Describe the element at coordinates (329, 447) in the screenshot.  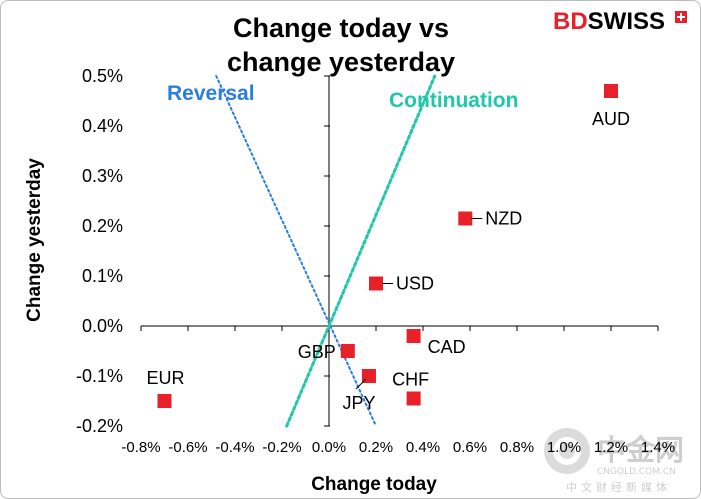
I see `x-tick-label: 0.0%` at that location.